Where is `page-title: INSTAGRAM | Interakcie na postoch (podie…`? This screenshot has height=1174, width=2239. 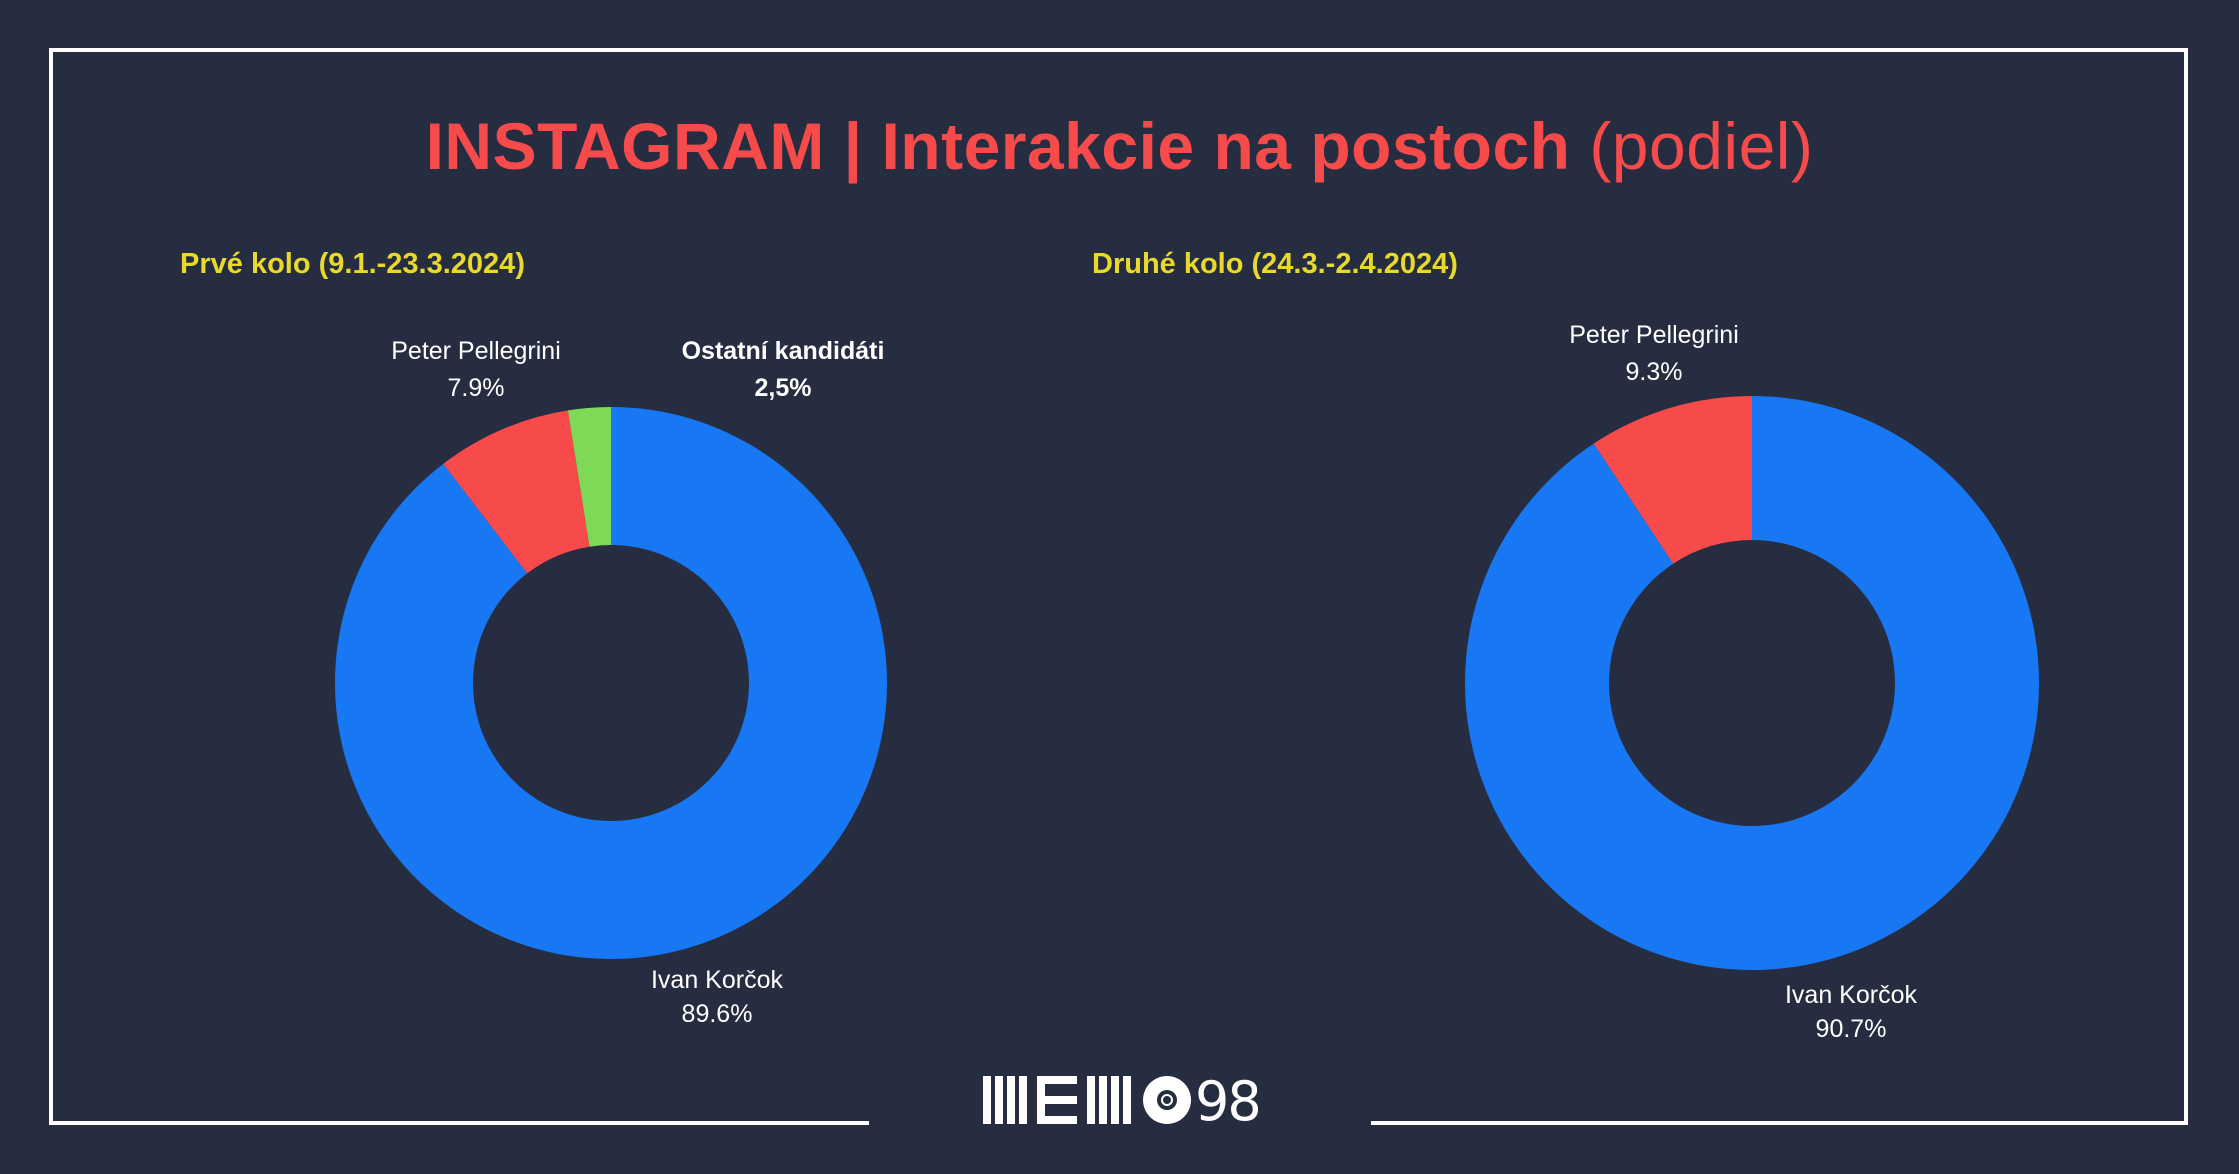 page-title: INSTAGRAM | Interakcie na postoch (podie… is located at coordinates (1119, 146).